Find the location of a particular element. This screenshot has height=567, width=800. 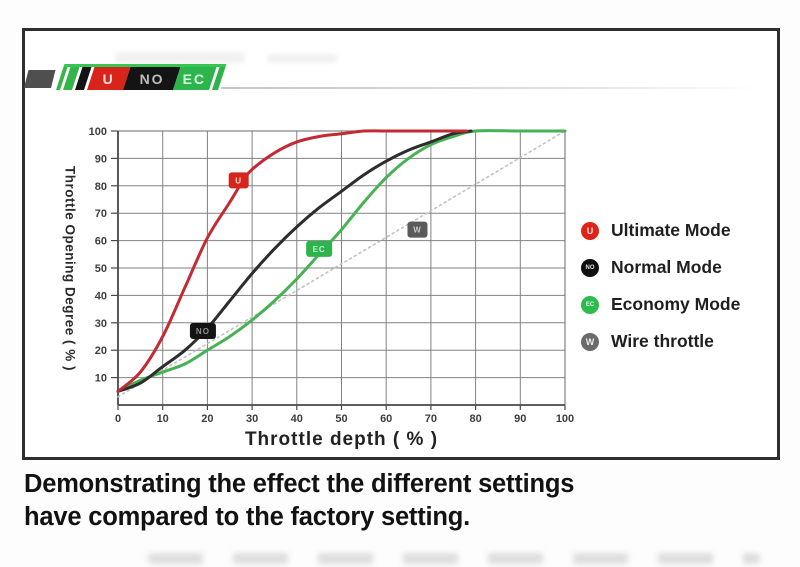

y-tick-label: 100 is located at coordinates (98, 132).